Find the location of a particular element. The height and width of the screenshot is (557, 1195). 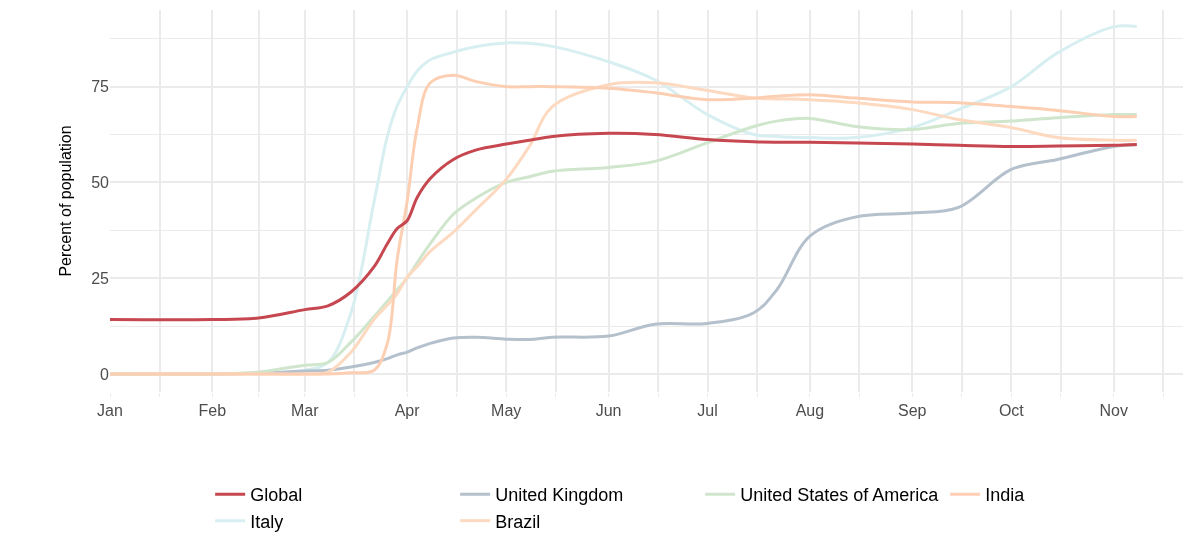

x-tick-label: Sep is located at coordinates (912, 411).